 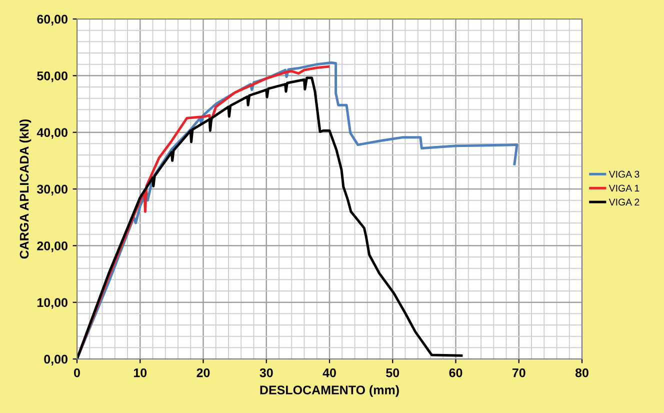 I want to click on y-tick-label: 30,00, so click(x=52, y=190).